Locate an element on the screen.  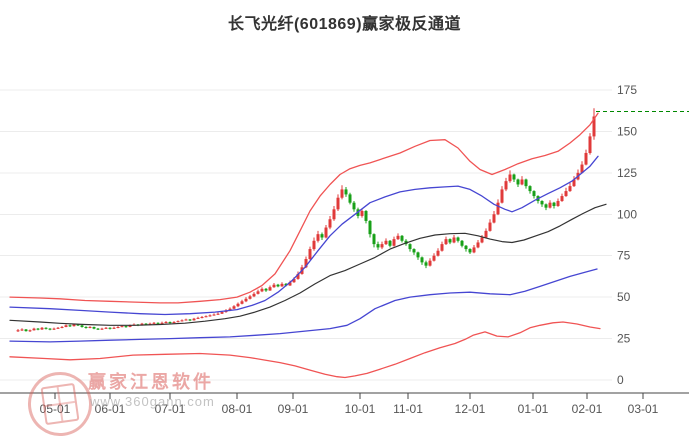
channel-line-outer-bottom-red is located at coordinates (305, 350).